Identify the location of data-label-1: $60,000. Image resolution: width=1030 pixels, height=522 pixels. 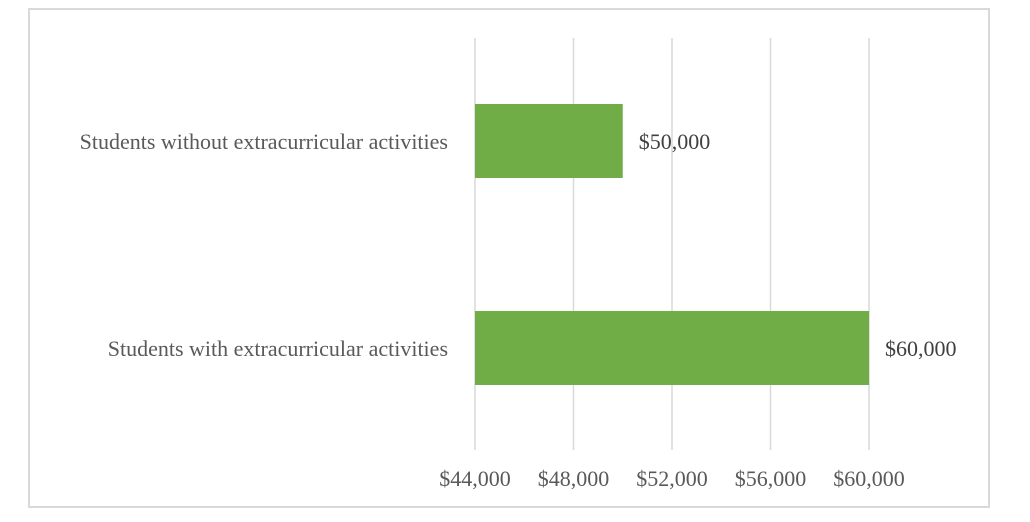
(921, 348).